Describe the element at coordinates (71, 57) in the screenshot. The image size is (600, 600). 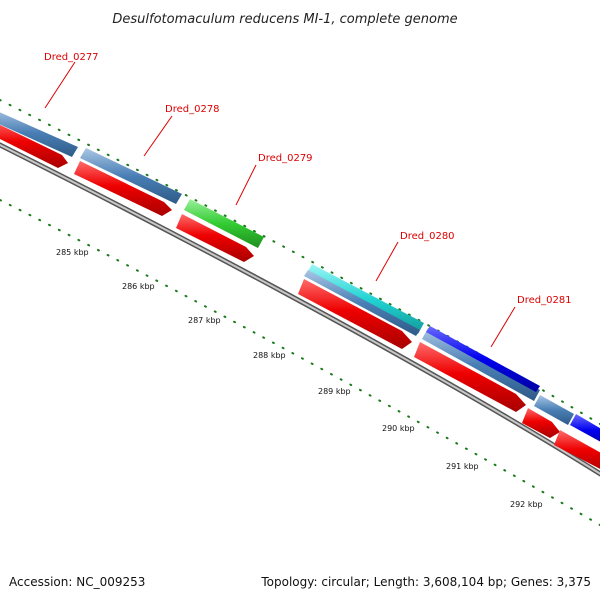
I see `gene-label-dred0277: Dred_0277` at that location.